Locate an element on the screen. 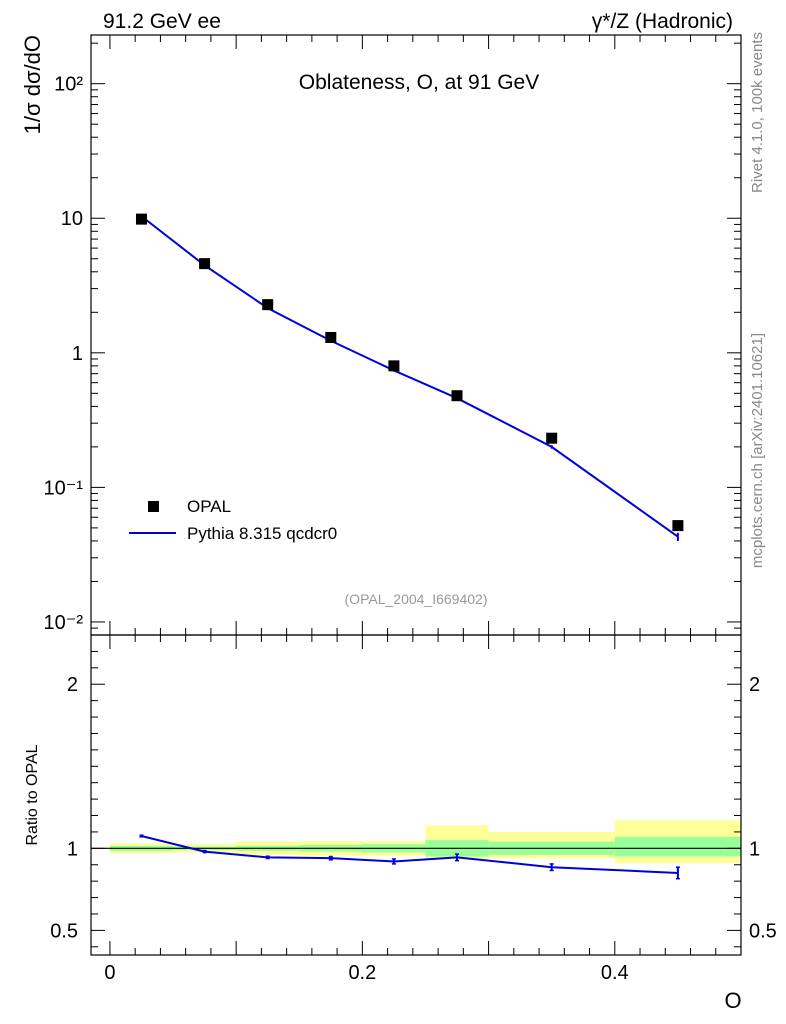 The width and height of the screenshot is (786, 1024). ratio-y-axis-label: Ratio to OPAL is located at coordinates (32, 794).